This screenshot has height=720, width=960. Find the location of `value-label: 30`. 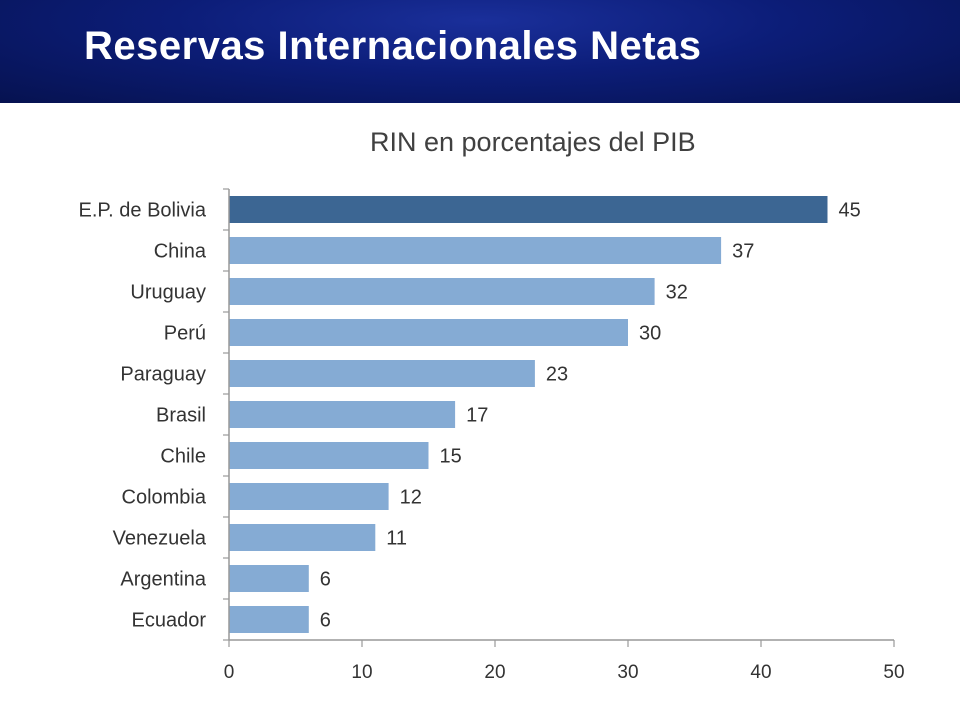

value-label: 30 is located at coordinates (650, 334).